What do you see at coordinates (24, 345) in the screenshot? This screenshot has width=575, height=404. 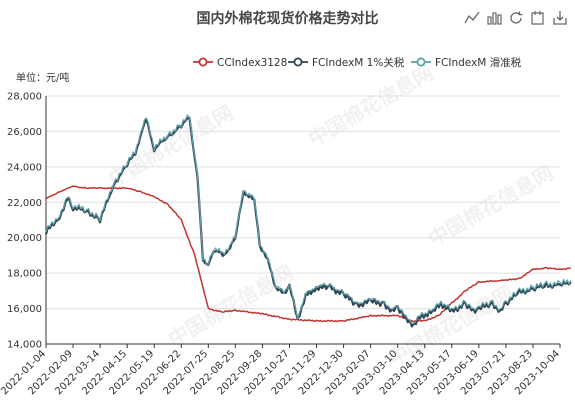 I see `y-tick-label: 14,000` at bounding box center [24, 345].